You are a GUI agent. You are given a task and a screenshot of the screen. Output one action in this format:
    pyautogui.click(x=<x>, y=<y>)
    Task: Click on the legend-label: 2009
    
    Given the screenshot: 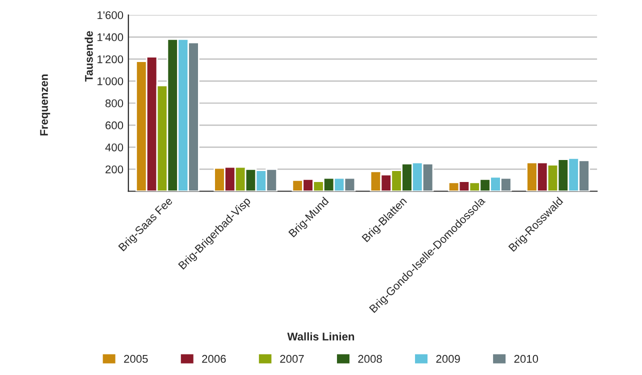 What is the action you would take?
    pyautogui.click(x=448, y=358)
    